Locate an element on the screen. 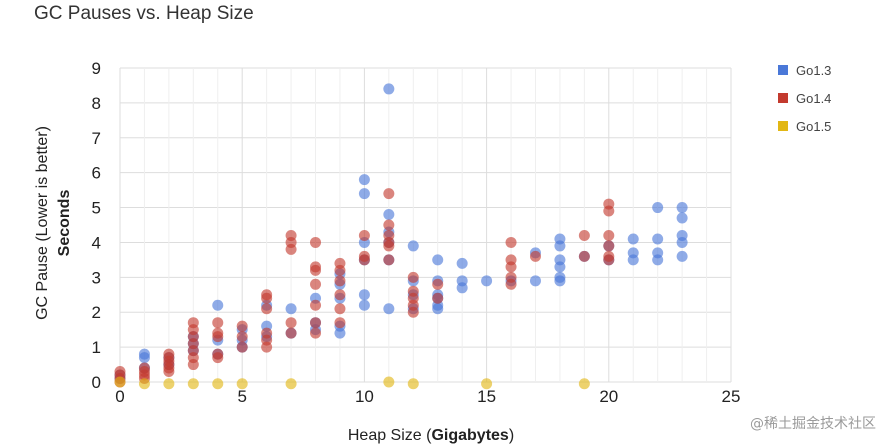  y-tick-label: 7 is located at coordinates (96, 138).